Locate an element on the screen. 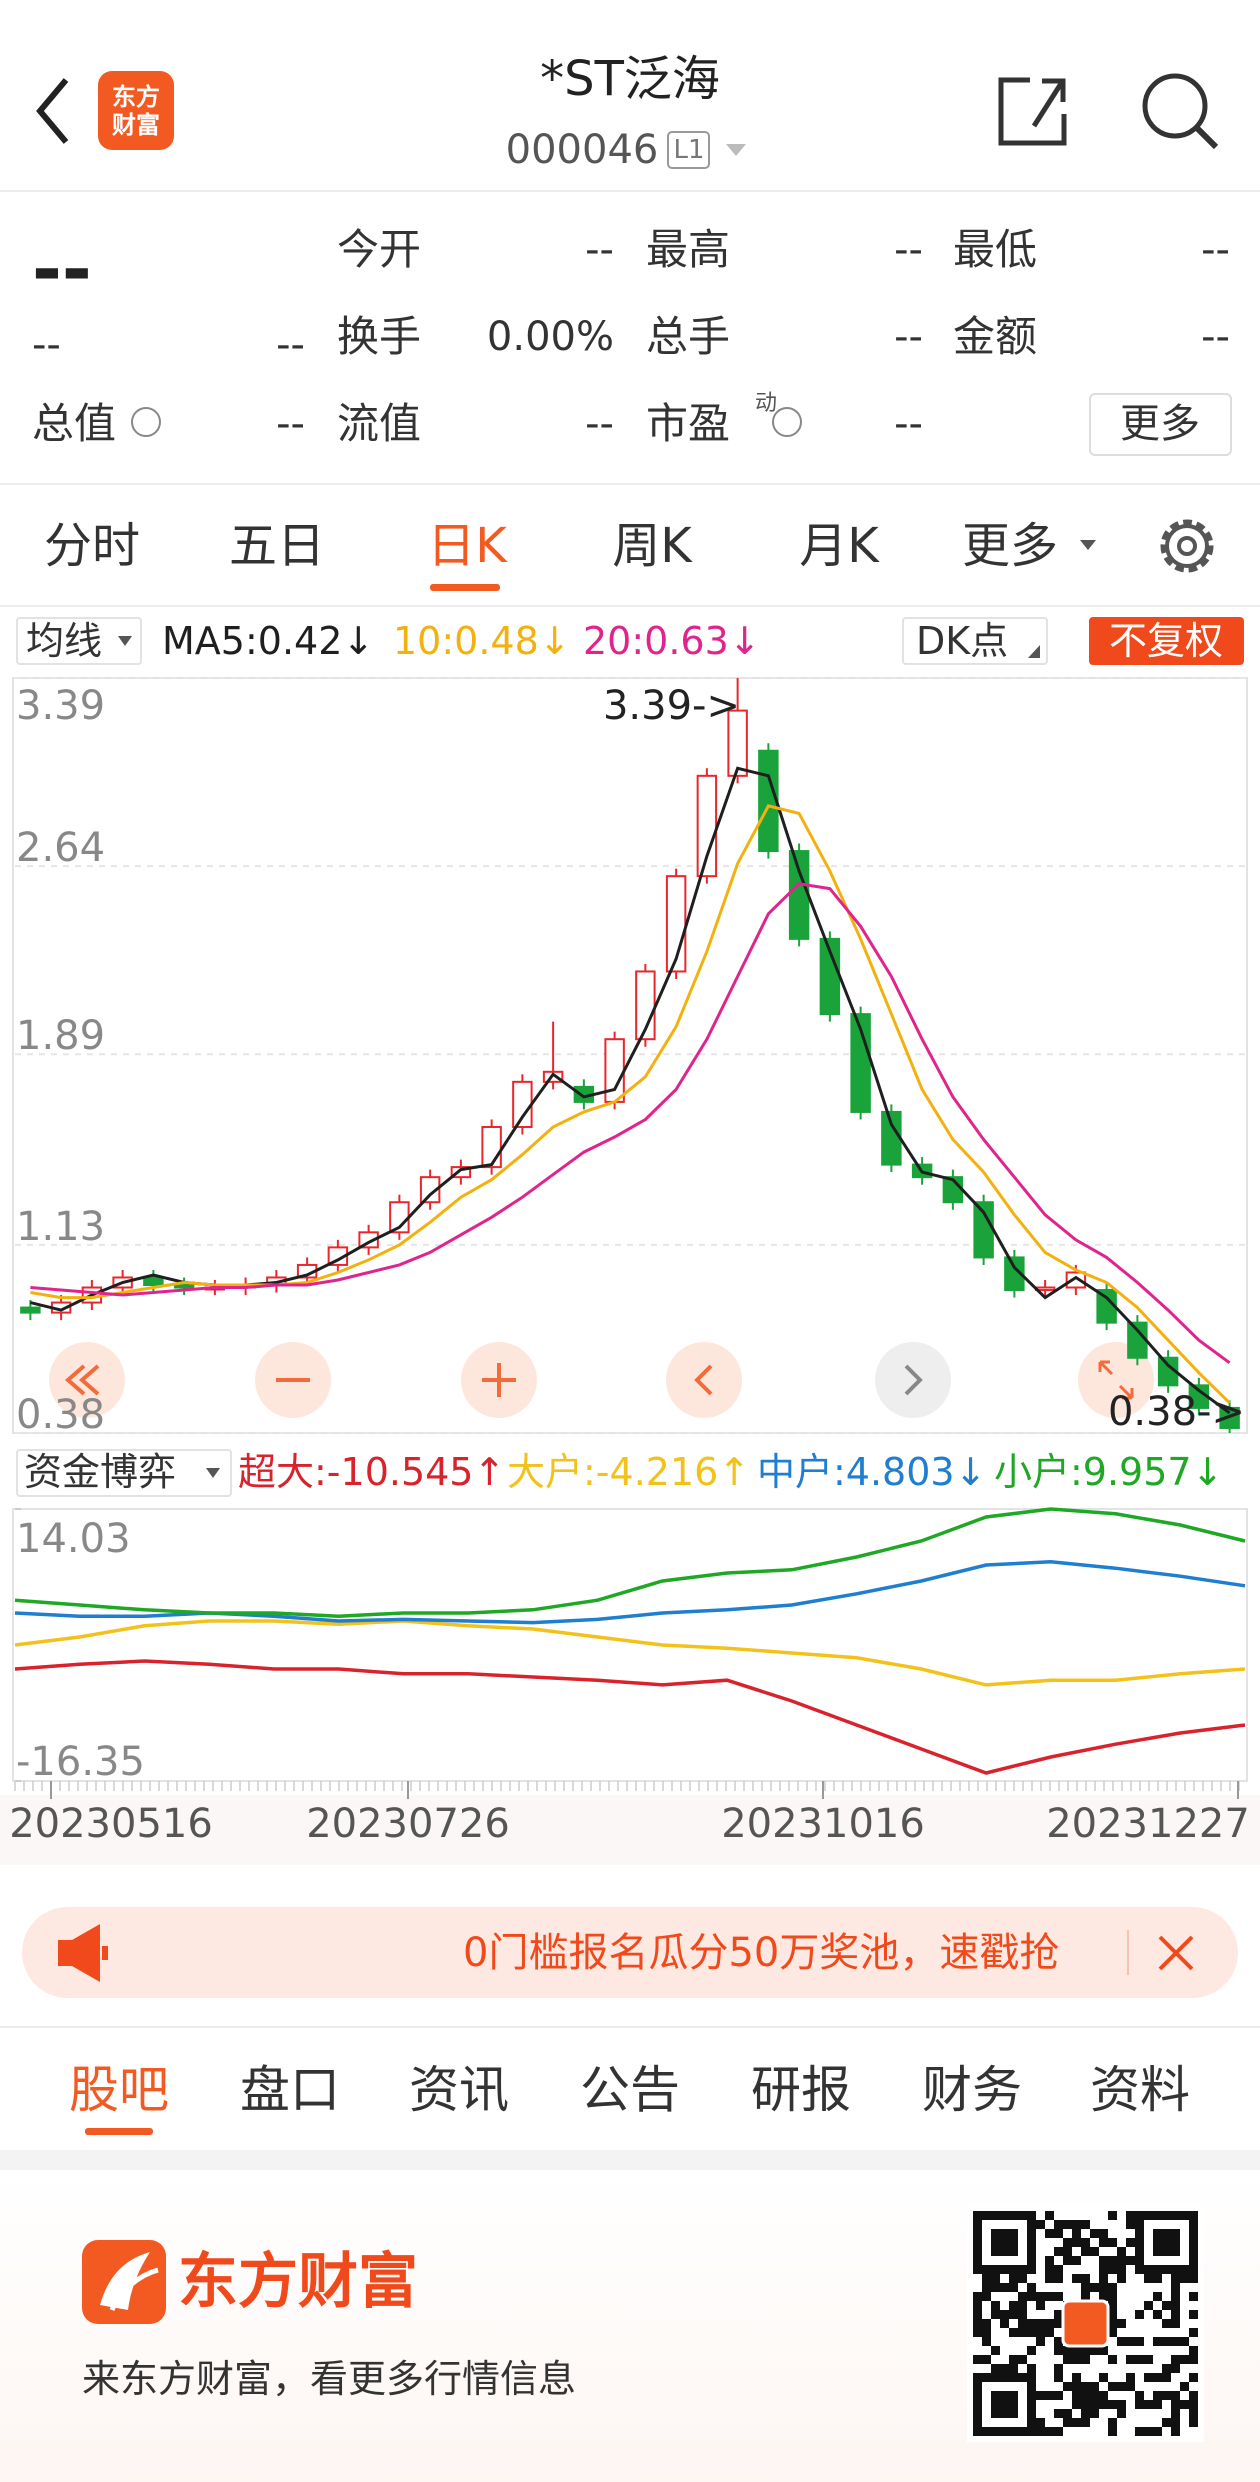  section-tab: 盘口 is located at coordinates (290, 2090).